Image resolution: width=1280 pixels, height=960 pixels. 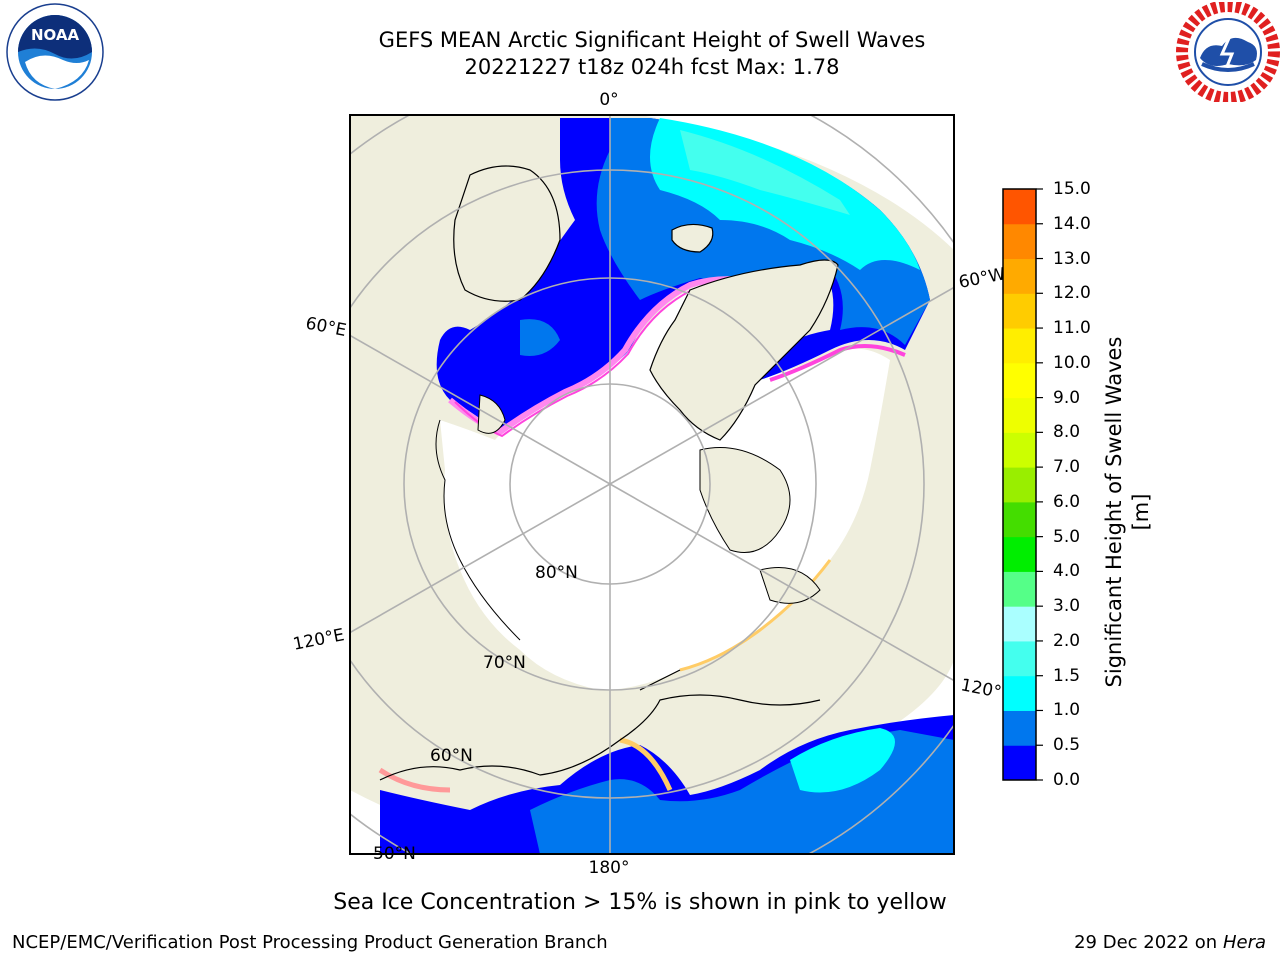 I want to click on colorbar-tick-label: 14.0, so click(x=1072, y=223).